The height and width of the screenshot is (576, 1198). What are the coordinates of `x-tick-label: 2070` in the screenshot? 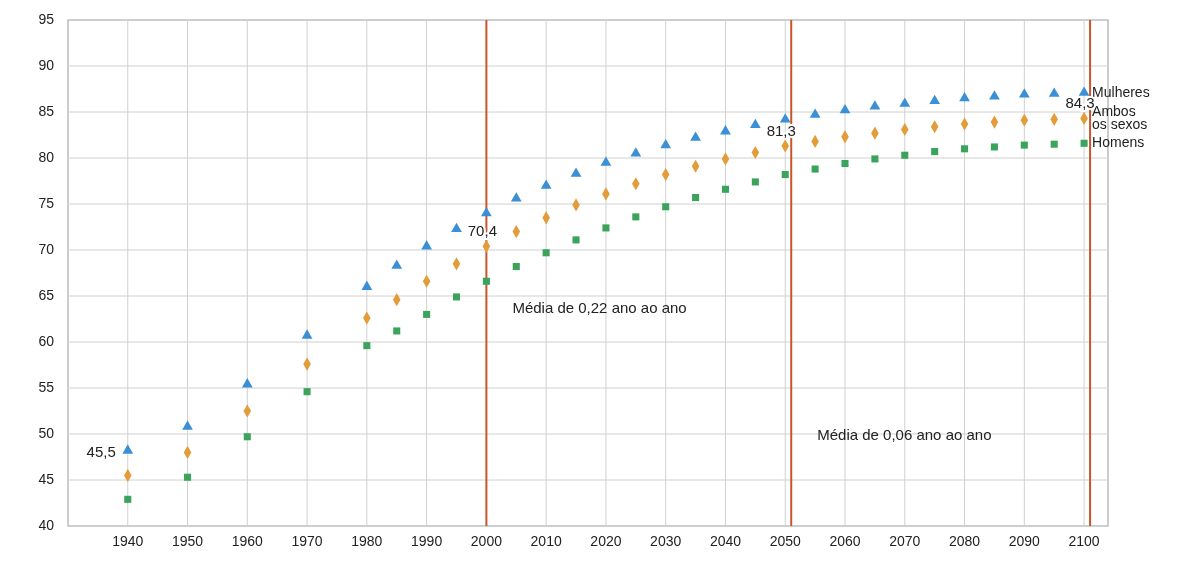 It's located at (905, 541).